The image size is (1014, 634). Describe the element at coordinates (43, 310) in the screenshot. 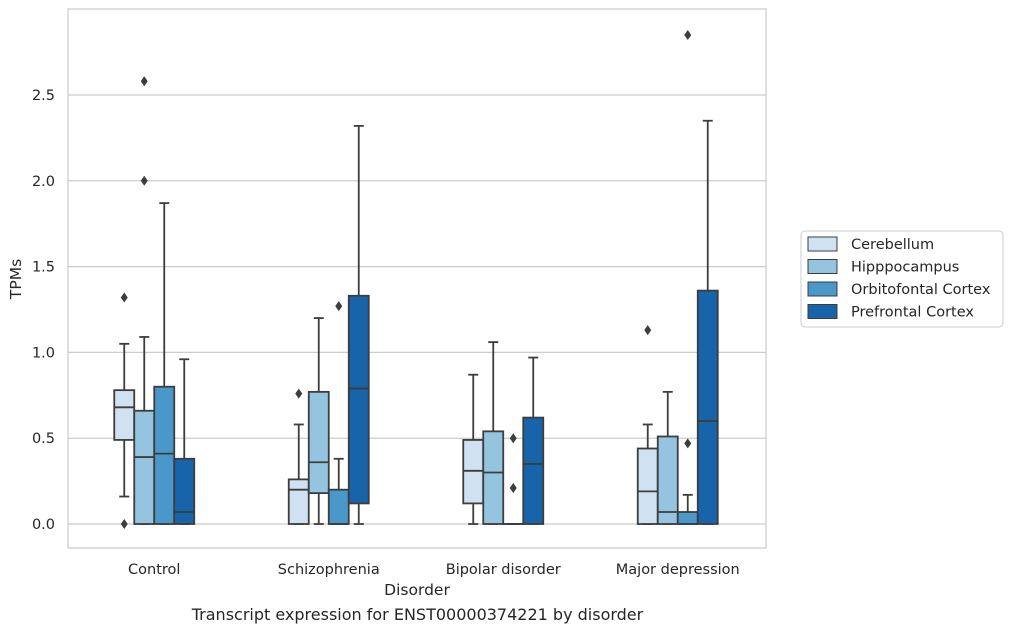

I see `y-tick-labels: 0.0 0.5 1.0 1.5 2.0 2.5` at that location.